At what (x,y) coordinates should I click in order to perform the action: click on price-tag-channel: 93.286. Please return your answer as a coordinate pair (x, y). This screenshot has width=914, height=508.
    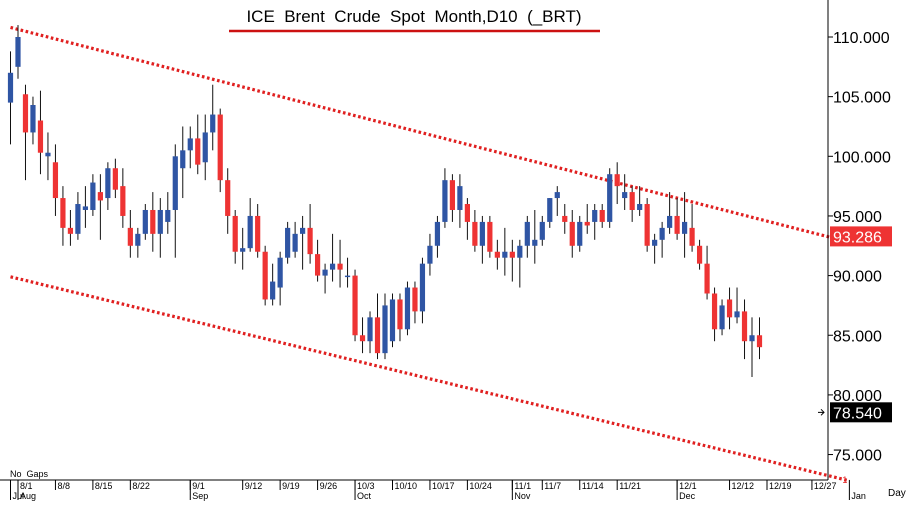
    Looking at the image, I should click on (861, 236).